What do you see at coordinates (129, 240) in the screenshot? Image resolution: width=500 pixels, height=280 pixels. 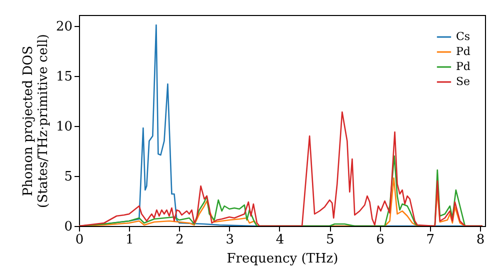 I see `x-tick-label: 1` at bounding box center [129, 240].